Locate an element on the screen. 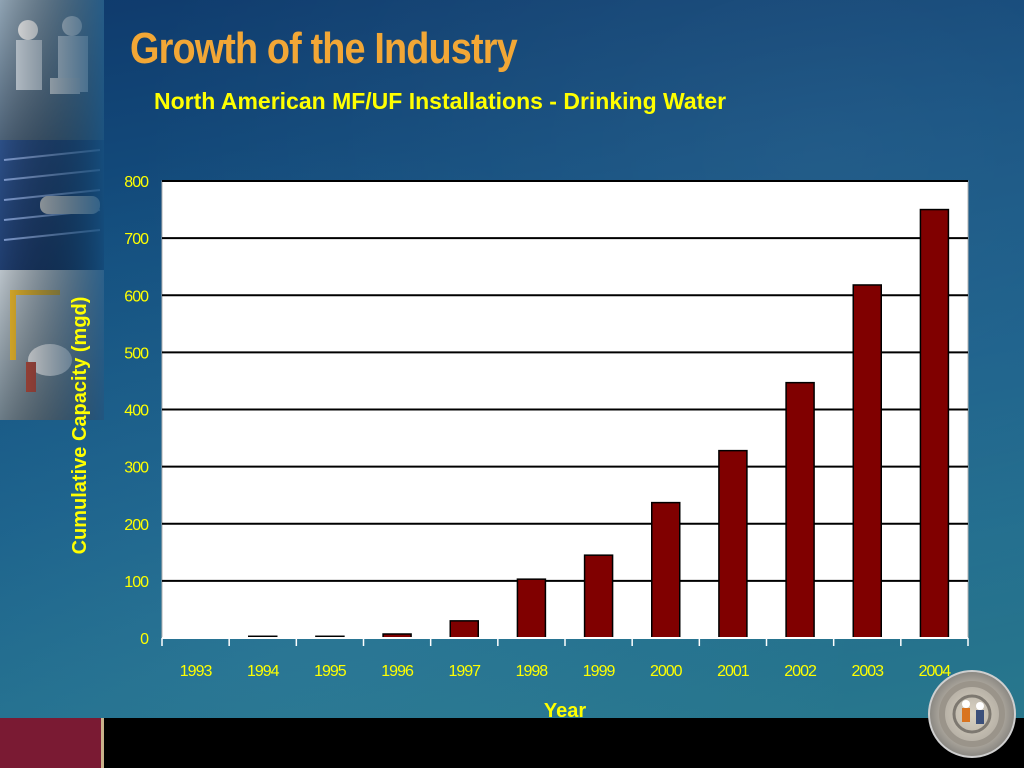 The width and height of the screenshot is (1024, 768). y-tick-label: 0 is located at coordinates (144, 639).